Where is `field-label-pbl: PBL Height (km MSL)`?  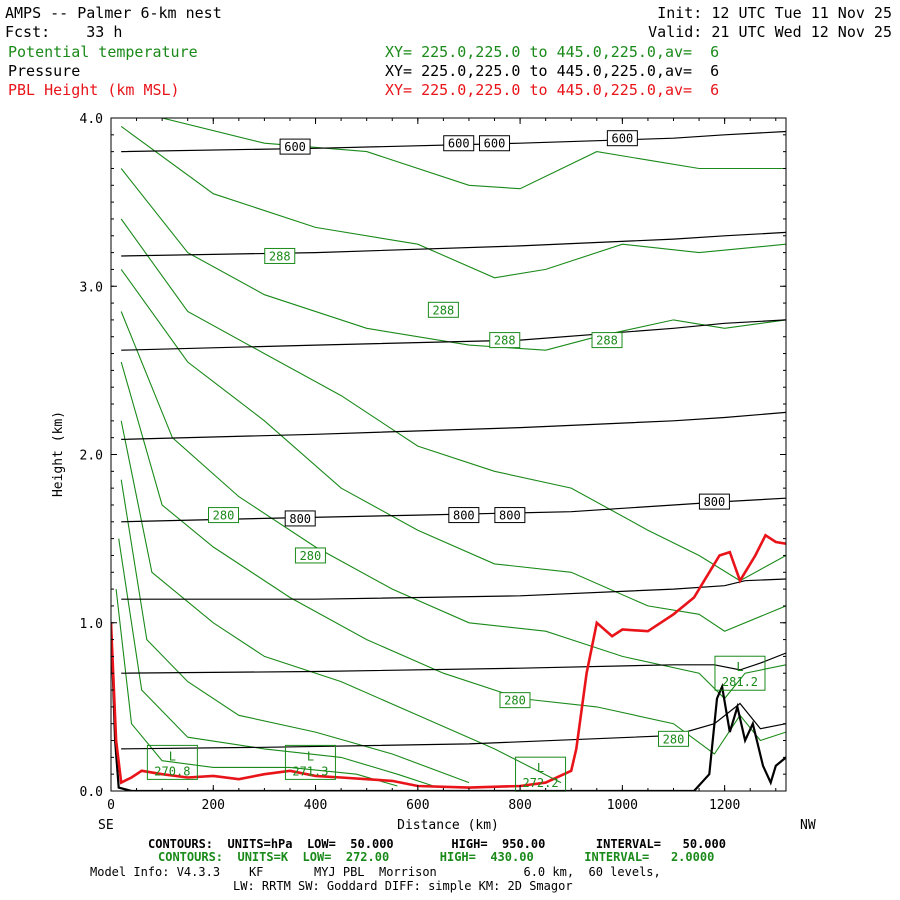
field-label-pbl: PBL Height (km MSL) is located at coordinates (94, 90).